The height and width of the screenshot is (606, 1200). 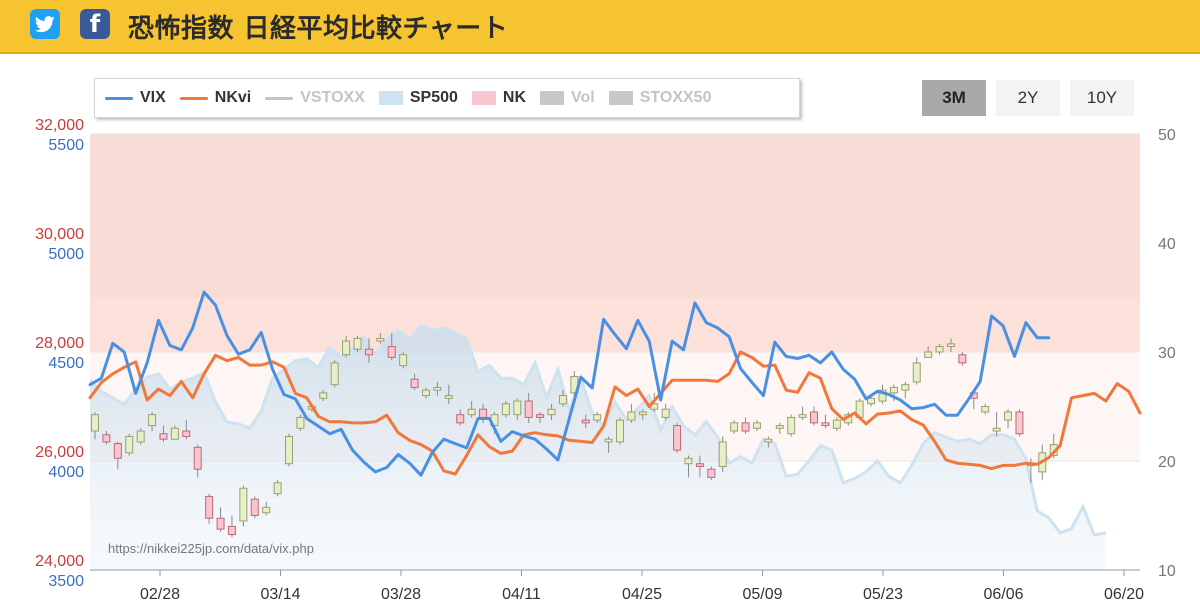 I want to click on vix-axis-label-3: 40, so click(x=1167, y=244).